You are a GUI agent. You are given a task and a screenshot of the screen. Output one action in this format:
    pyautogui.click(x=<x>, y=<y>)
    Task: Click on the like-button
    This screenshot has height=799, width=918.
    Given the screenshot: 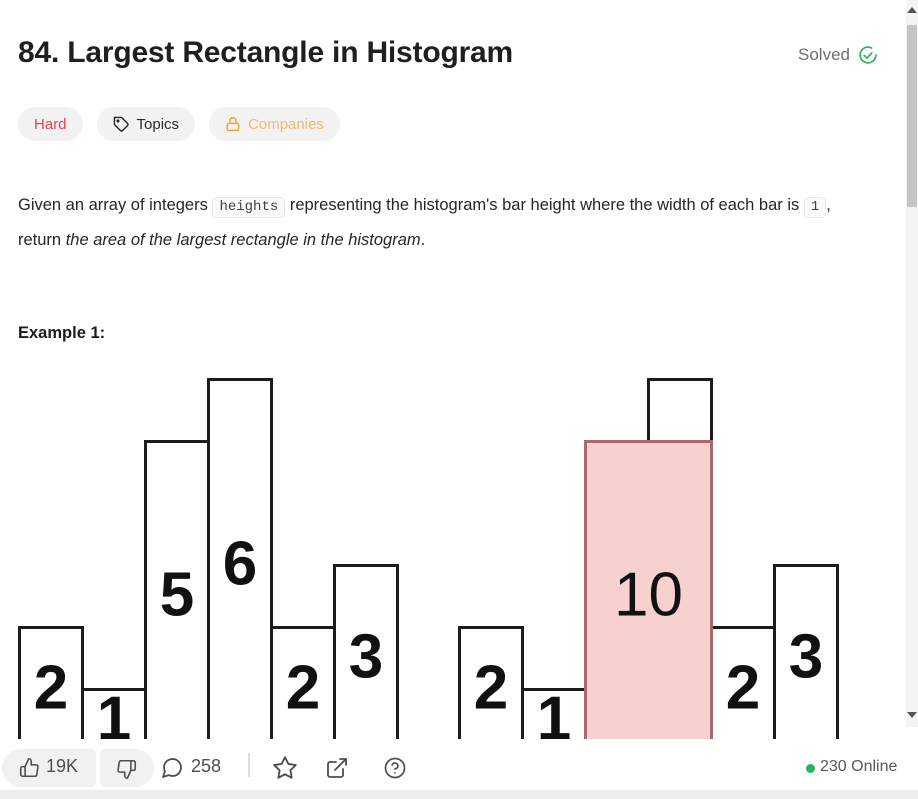 What is the action you would take?
    pyautogui.click(x=49, y=768)
    